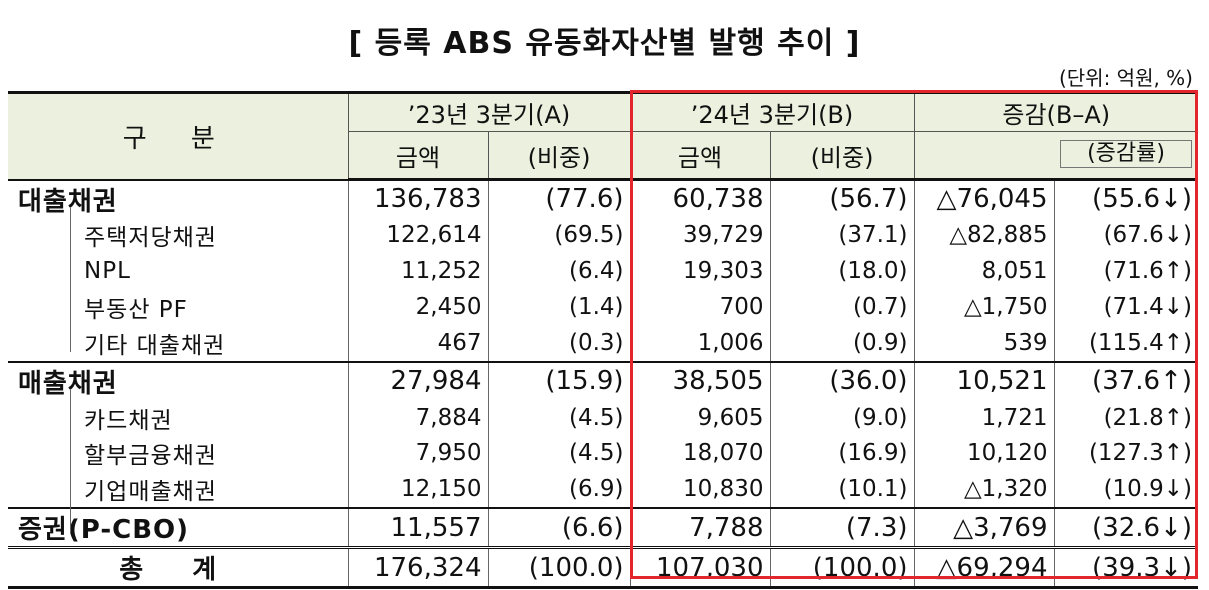 This screenshot has width=1209, height=590. What do you see at coordinates (418, 156) in the screenshot?
I see `header-amount-a: 금액` at bounding box center [418, 156].